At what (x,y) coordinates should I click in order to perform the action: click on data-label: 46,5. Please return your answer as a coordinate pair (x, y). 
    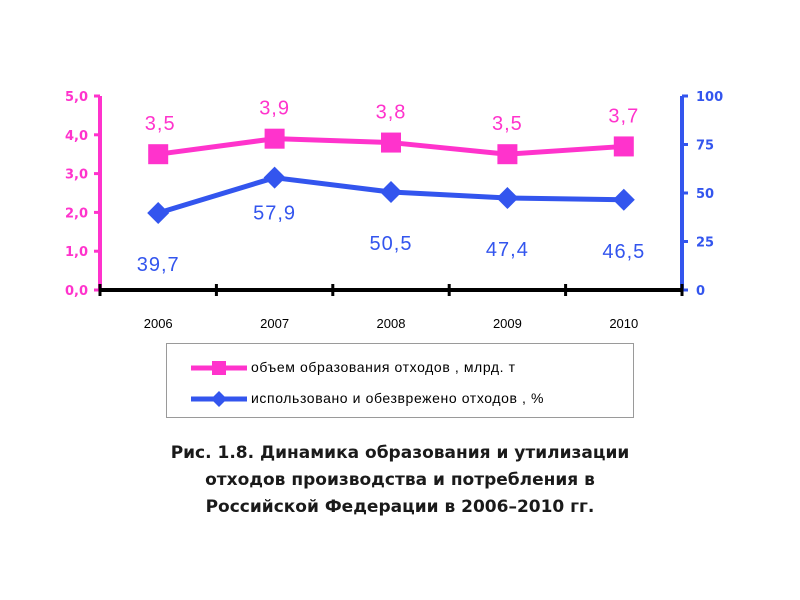
    Looking at the image, I should click on (623, 252).